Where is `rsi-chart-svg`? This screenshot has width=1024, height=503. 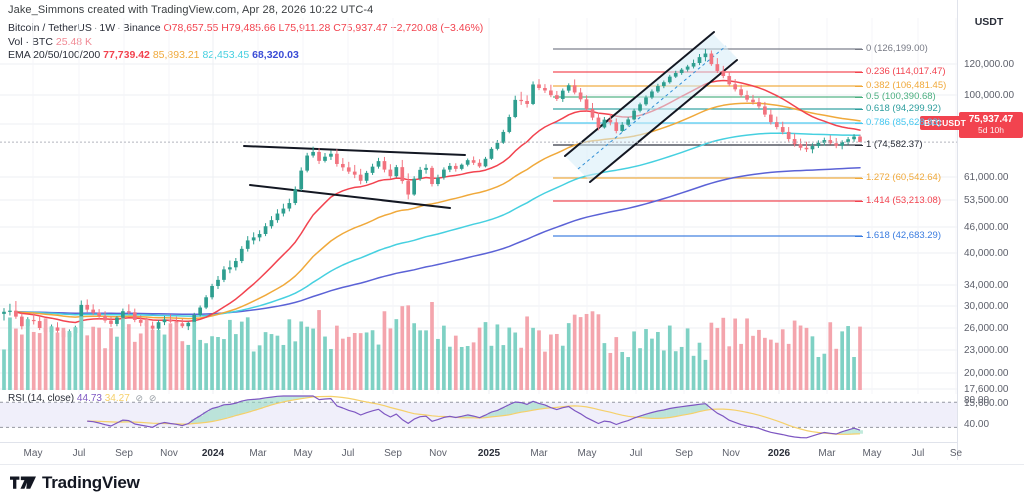 rsi-chart-svg is located at coordinates (478, 417).